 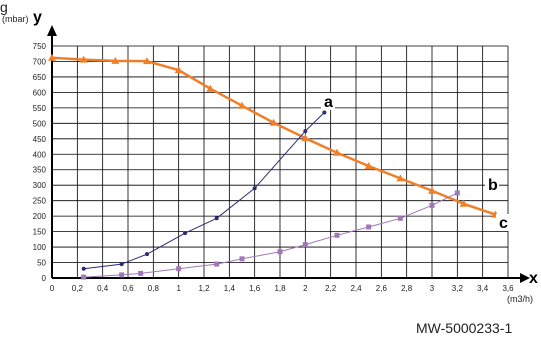 I want to click on y-axis-unit: (mbar), so click(x=15, y=19).